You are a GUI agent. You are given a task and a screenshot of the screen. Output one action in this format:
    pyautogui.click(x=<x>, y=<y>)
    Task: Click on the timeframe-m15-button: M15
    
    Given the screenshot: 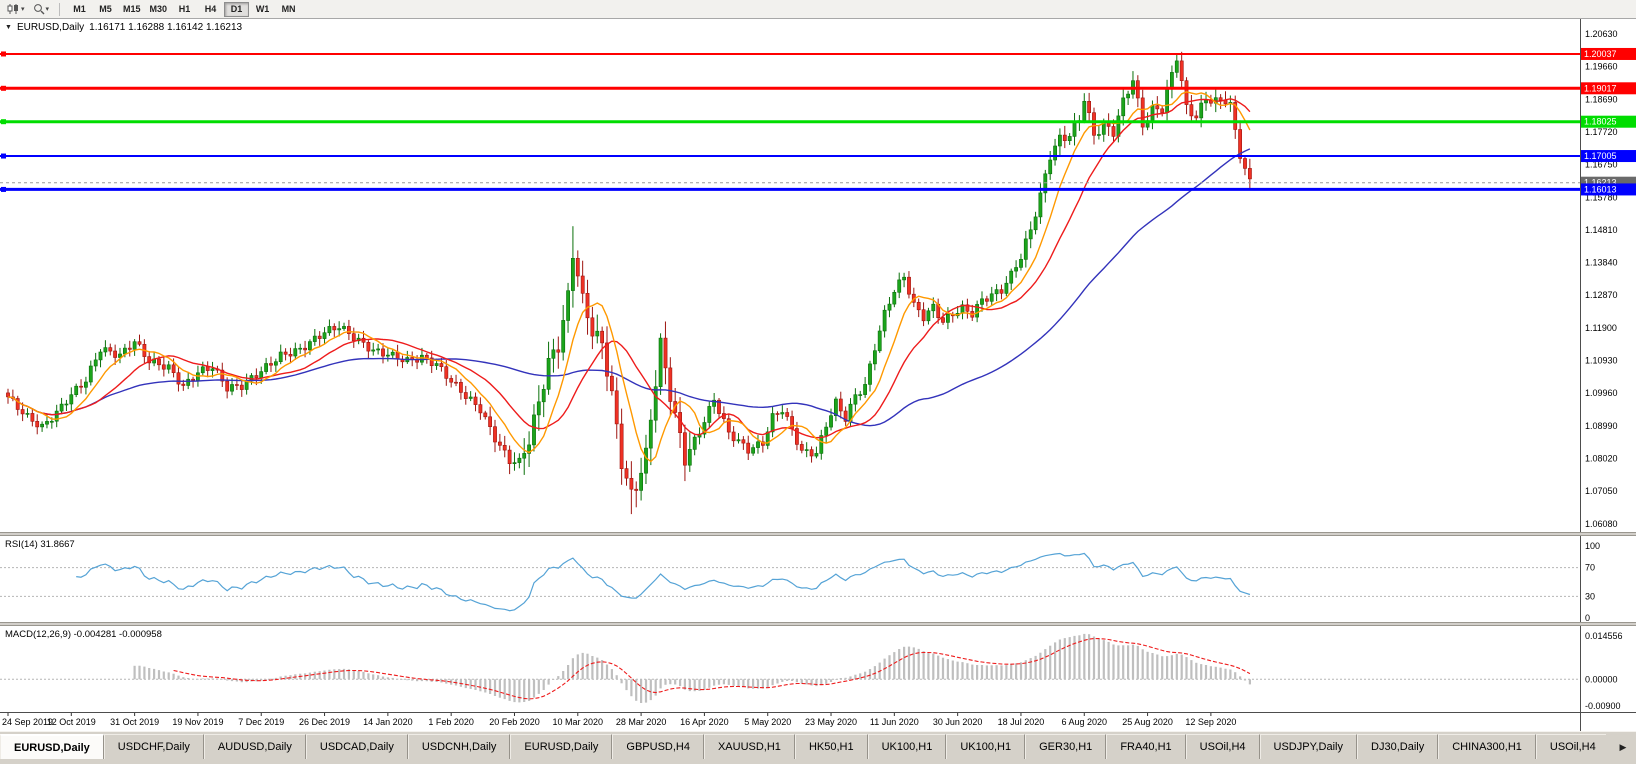 What is the action you would take?
    pyautogui.click(x=132, y=9)
    